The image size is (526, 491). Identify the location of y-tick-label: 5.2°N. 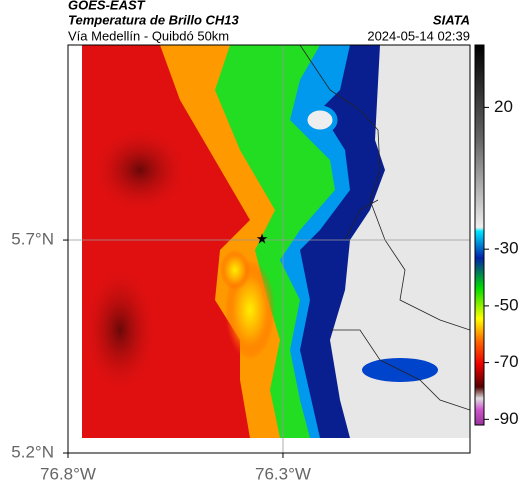
(32, 451).